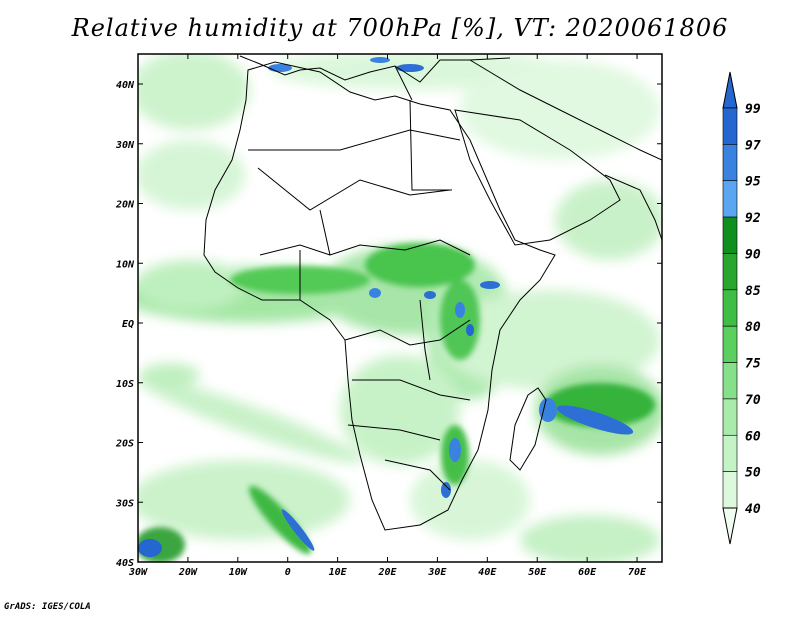 This screenshot has height=618, width=800. What do you see at coordinates (753, 473) in the screenshot?
I see `colorbar-label: 50` at bounding box center [753, 473].